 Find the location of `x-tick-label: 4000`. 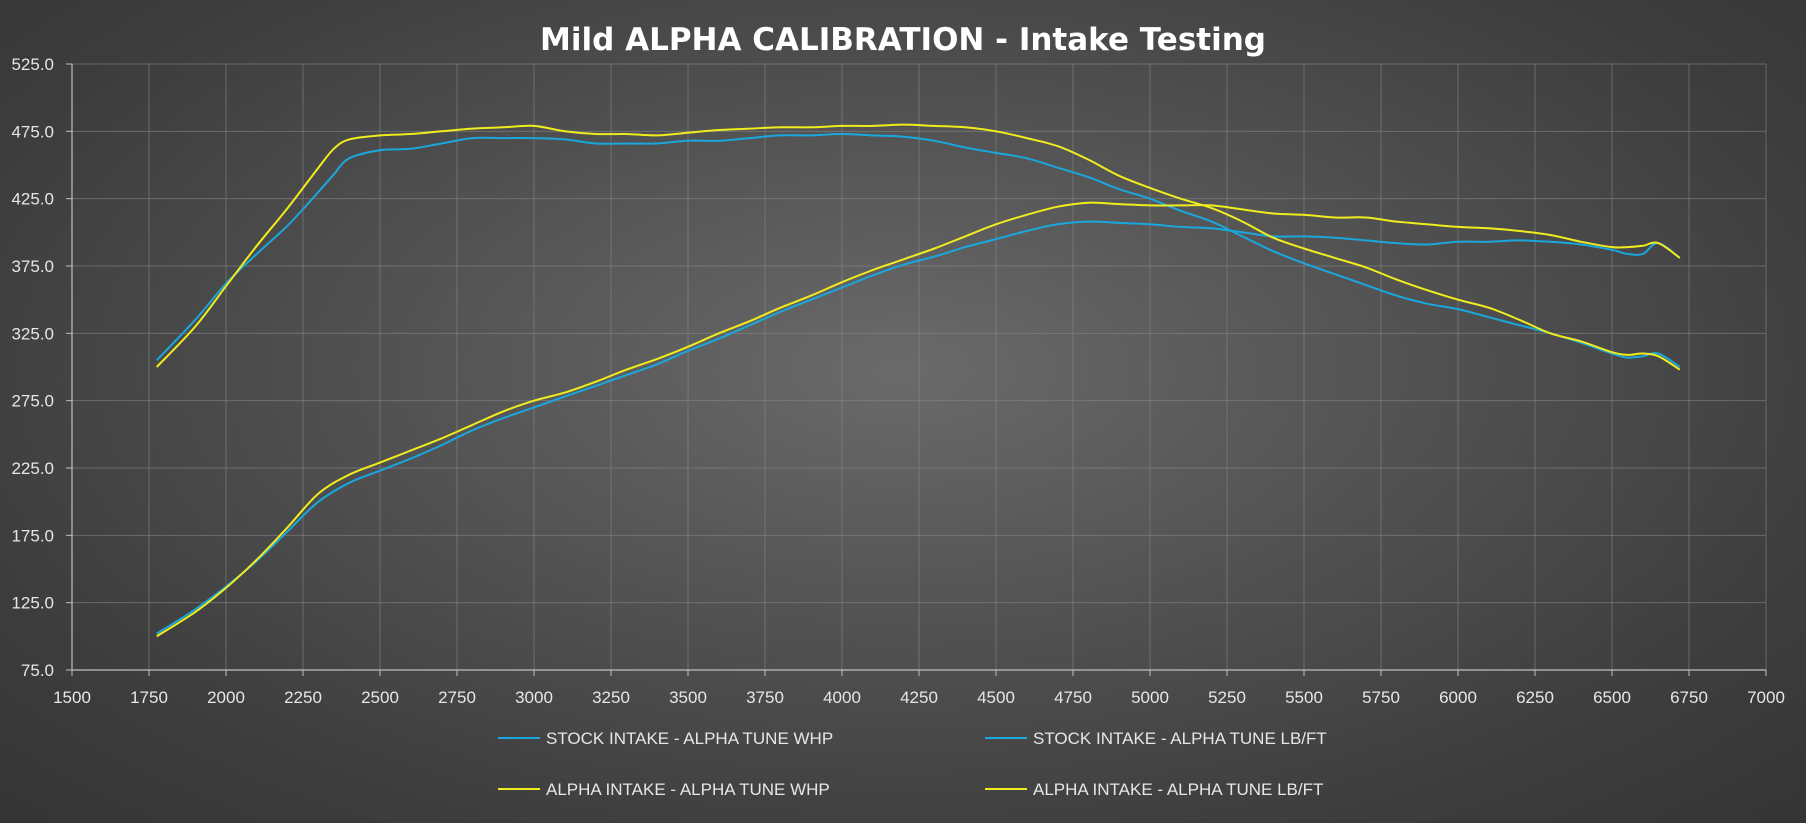

x-tick-label: 4000 is located at coordinates (842, 697).